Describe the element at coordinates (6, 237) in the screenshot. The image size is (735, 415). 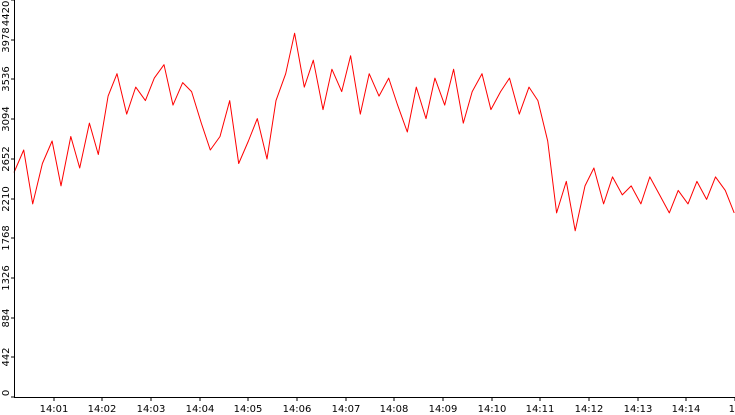
I see `y-tick-label: 1768` at that location.